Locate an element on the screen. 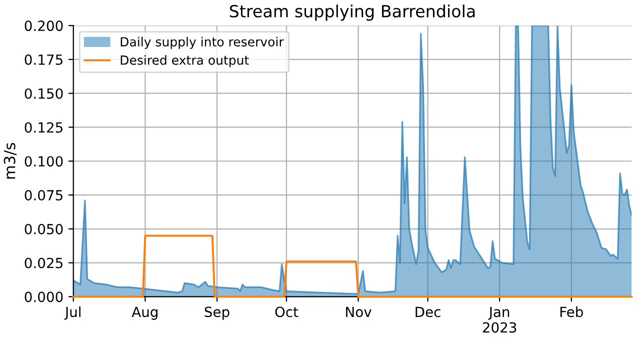 This screenshot has width=638, height=341. y-tick-label: 0.050 is located at coordinates (43, 229).